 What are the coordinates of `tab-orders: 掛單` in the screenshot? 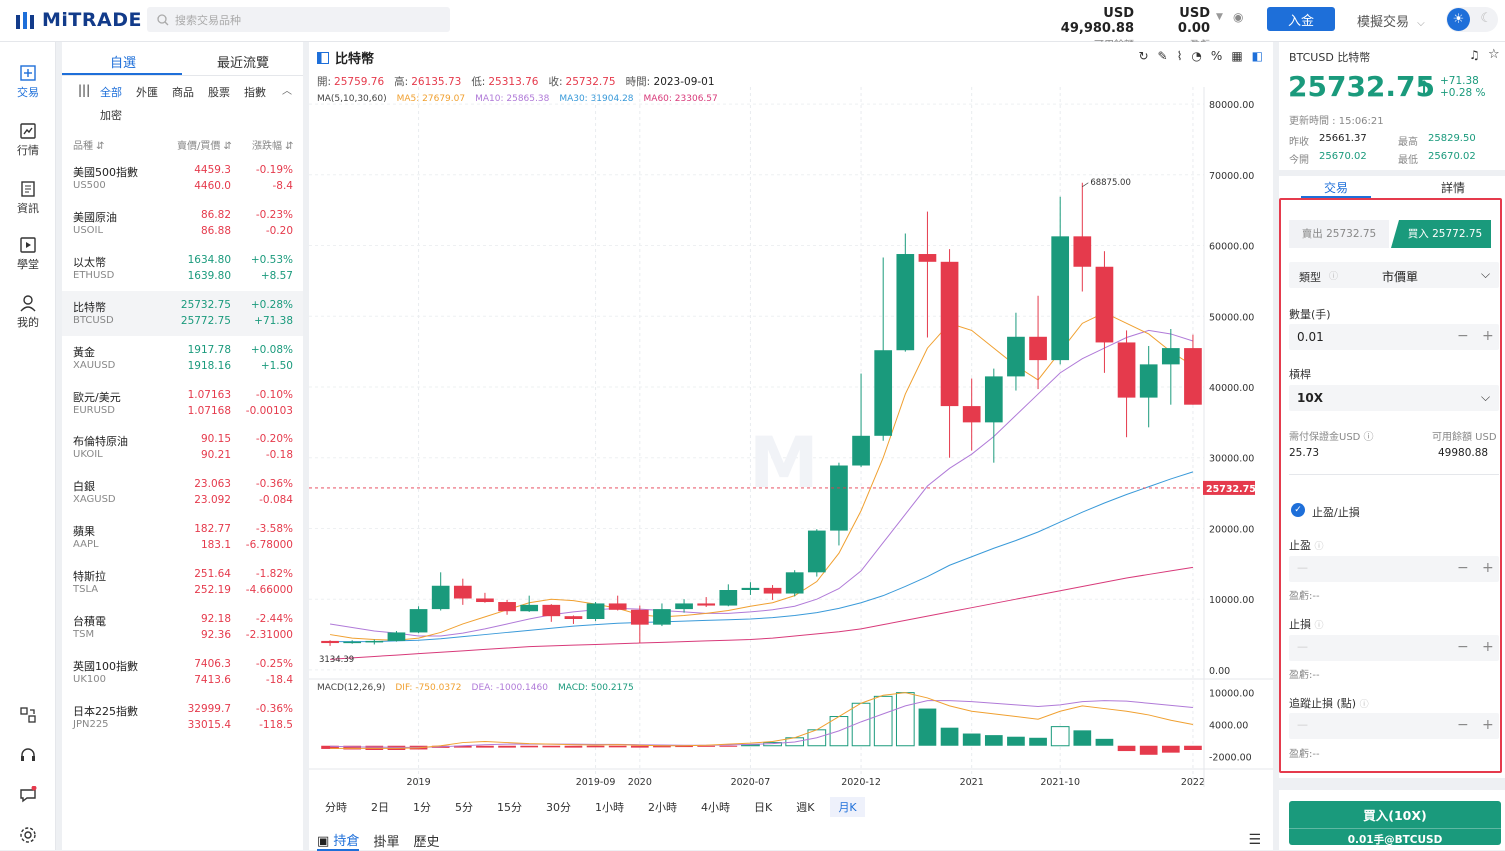 It's located at (386, 842).